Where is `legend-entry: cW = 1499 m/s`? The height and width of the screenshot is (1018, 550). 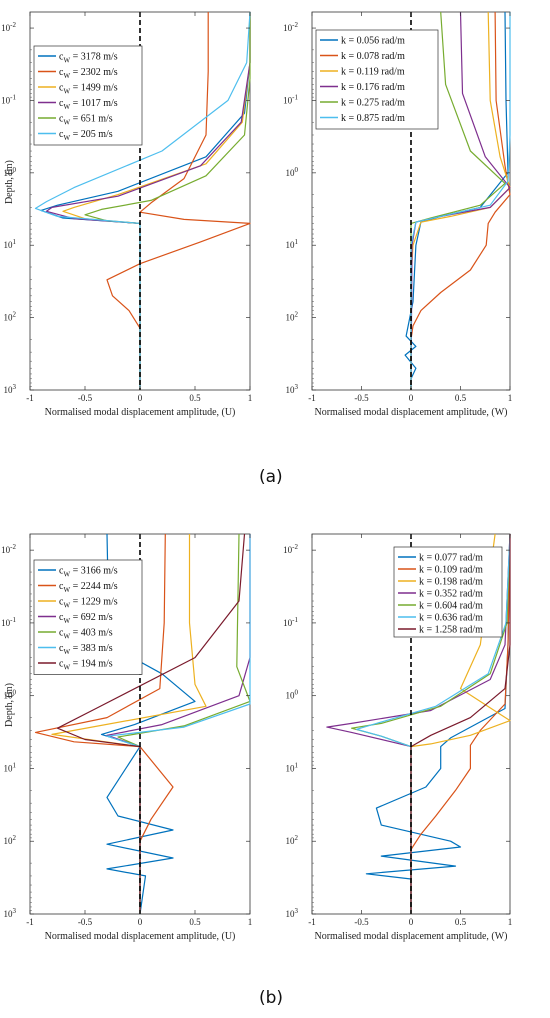
legend-entry: cW = 1499 m/s is located at coordinates (88, 89).